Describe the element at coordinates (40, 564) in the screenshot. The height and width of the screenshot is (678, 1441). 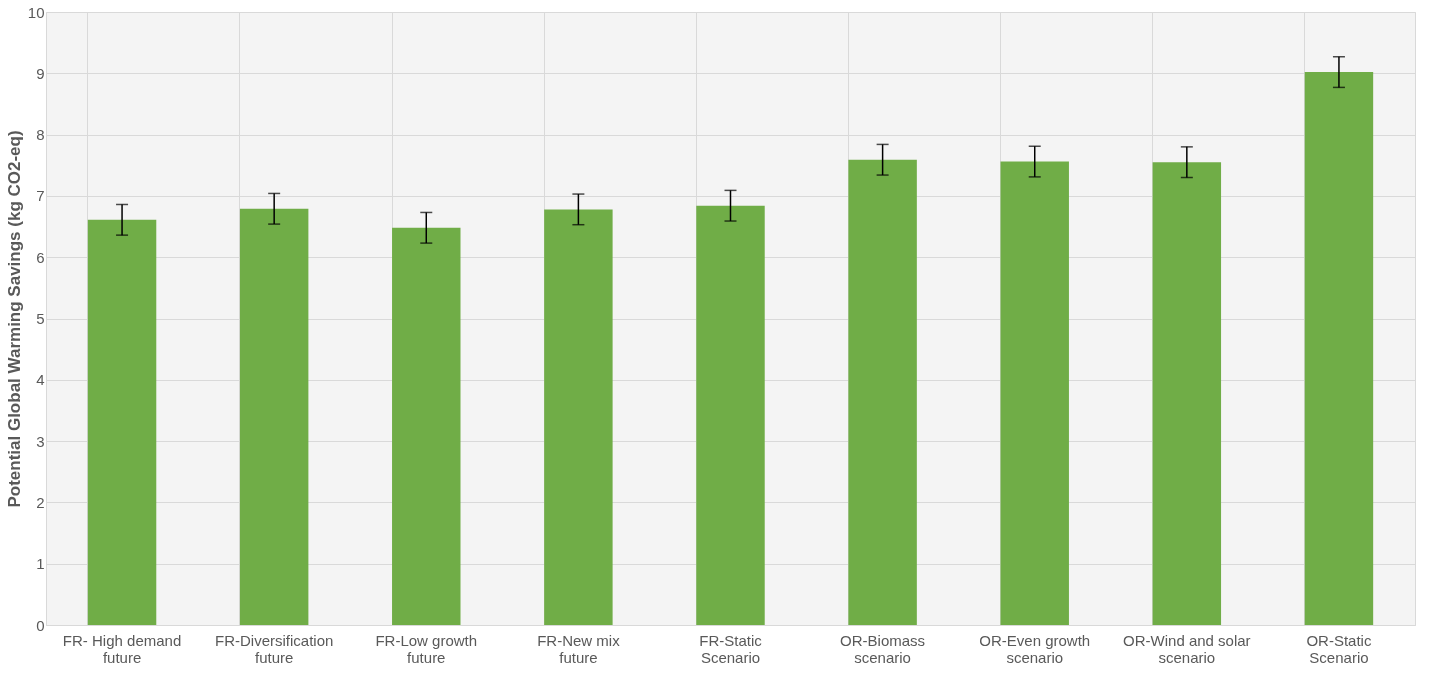
I see `y-tick-label: 1` at that location.